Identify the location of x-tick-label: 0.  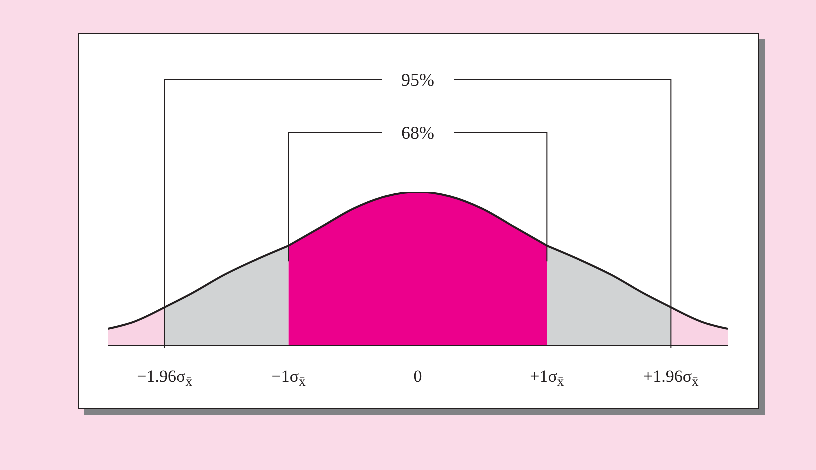
(418, 376).